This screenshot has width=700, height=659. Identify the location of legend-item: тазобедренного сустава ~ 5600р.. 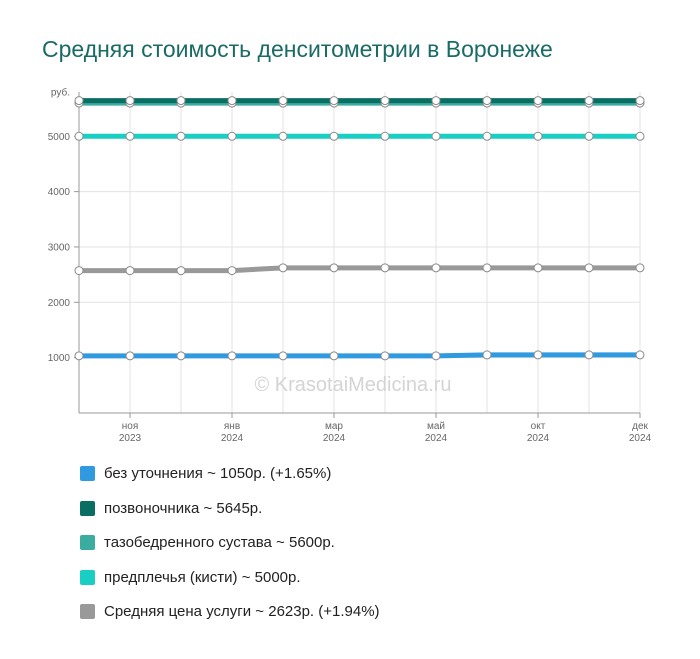
(230, 542).